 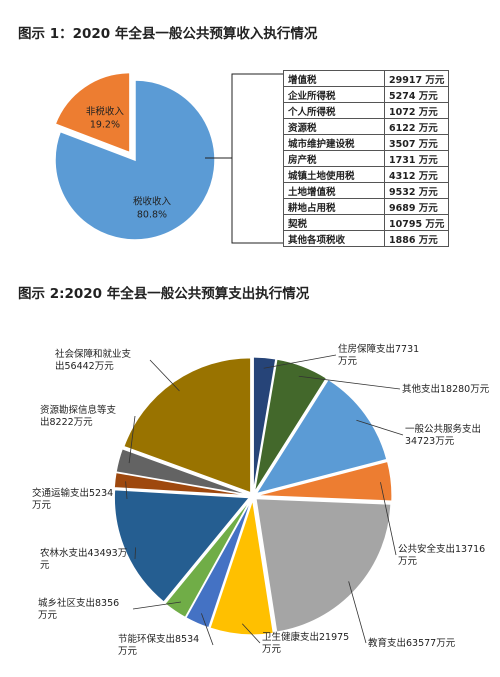 I want to click on tax-value: 1731, so click(x=402, y=160).